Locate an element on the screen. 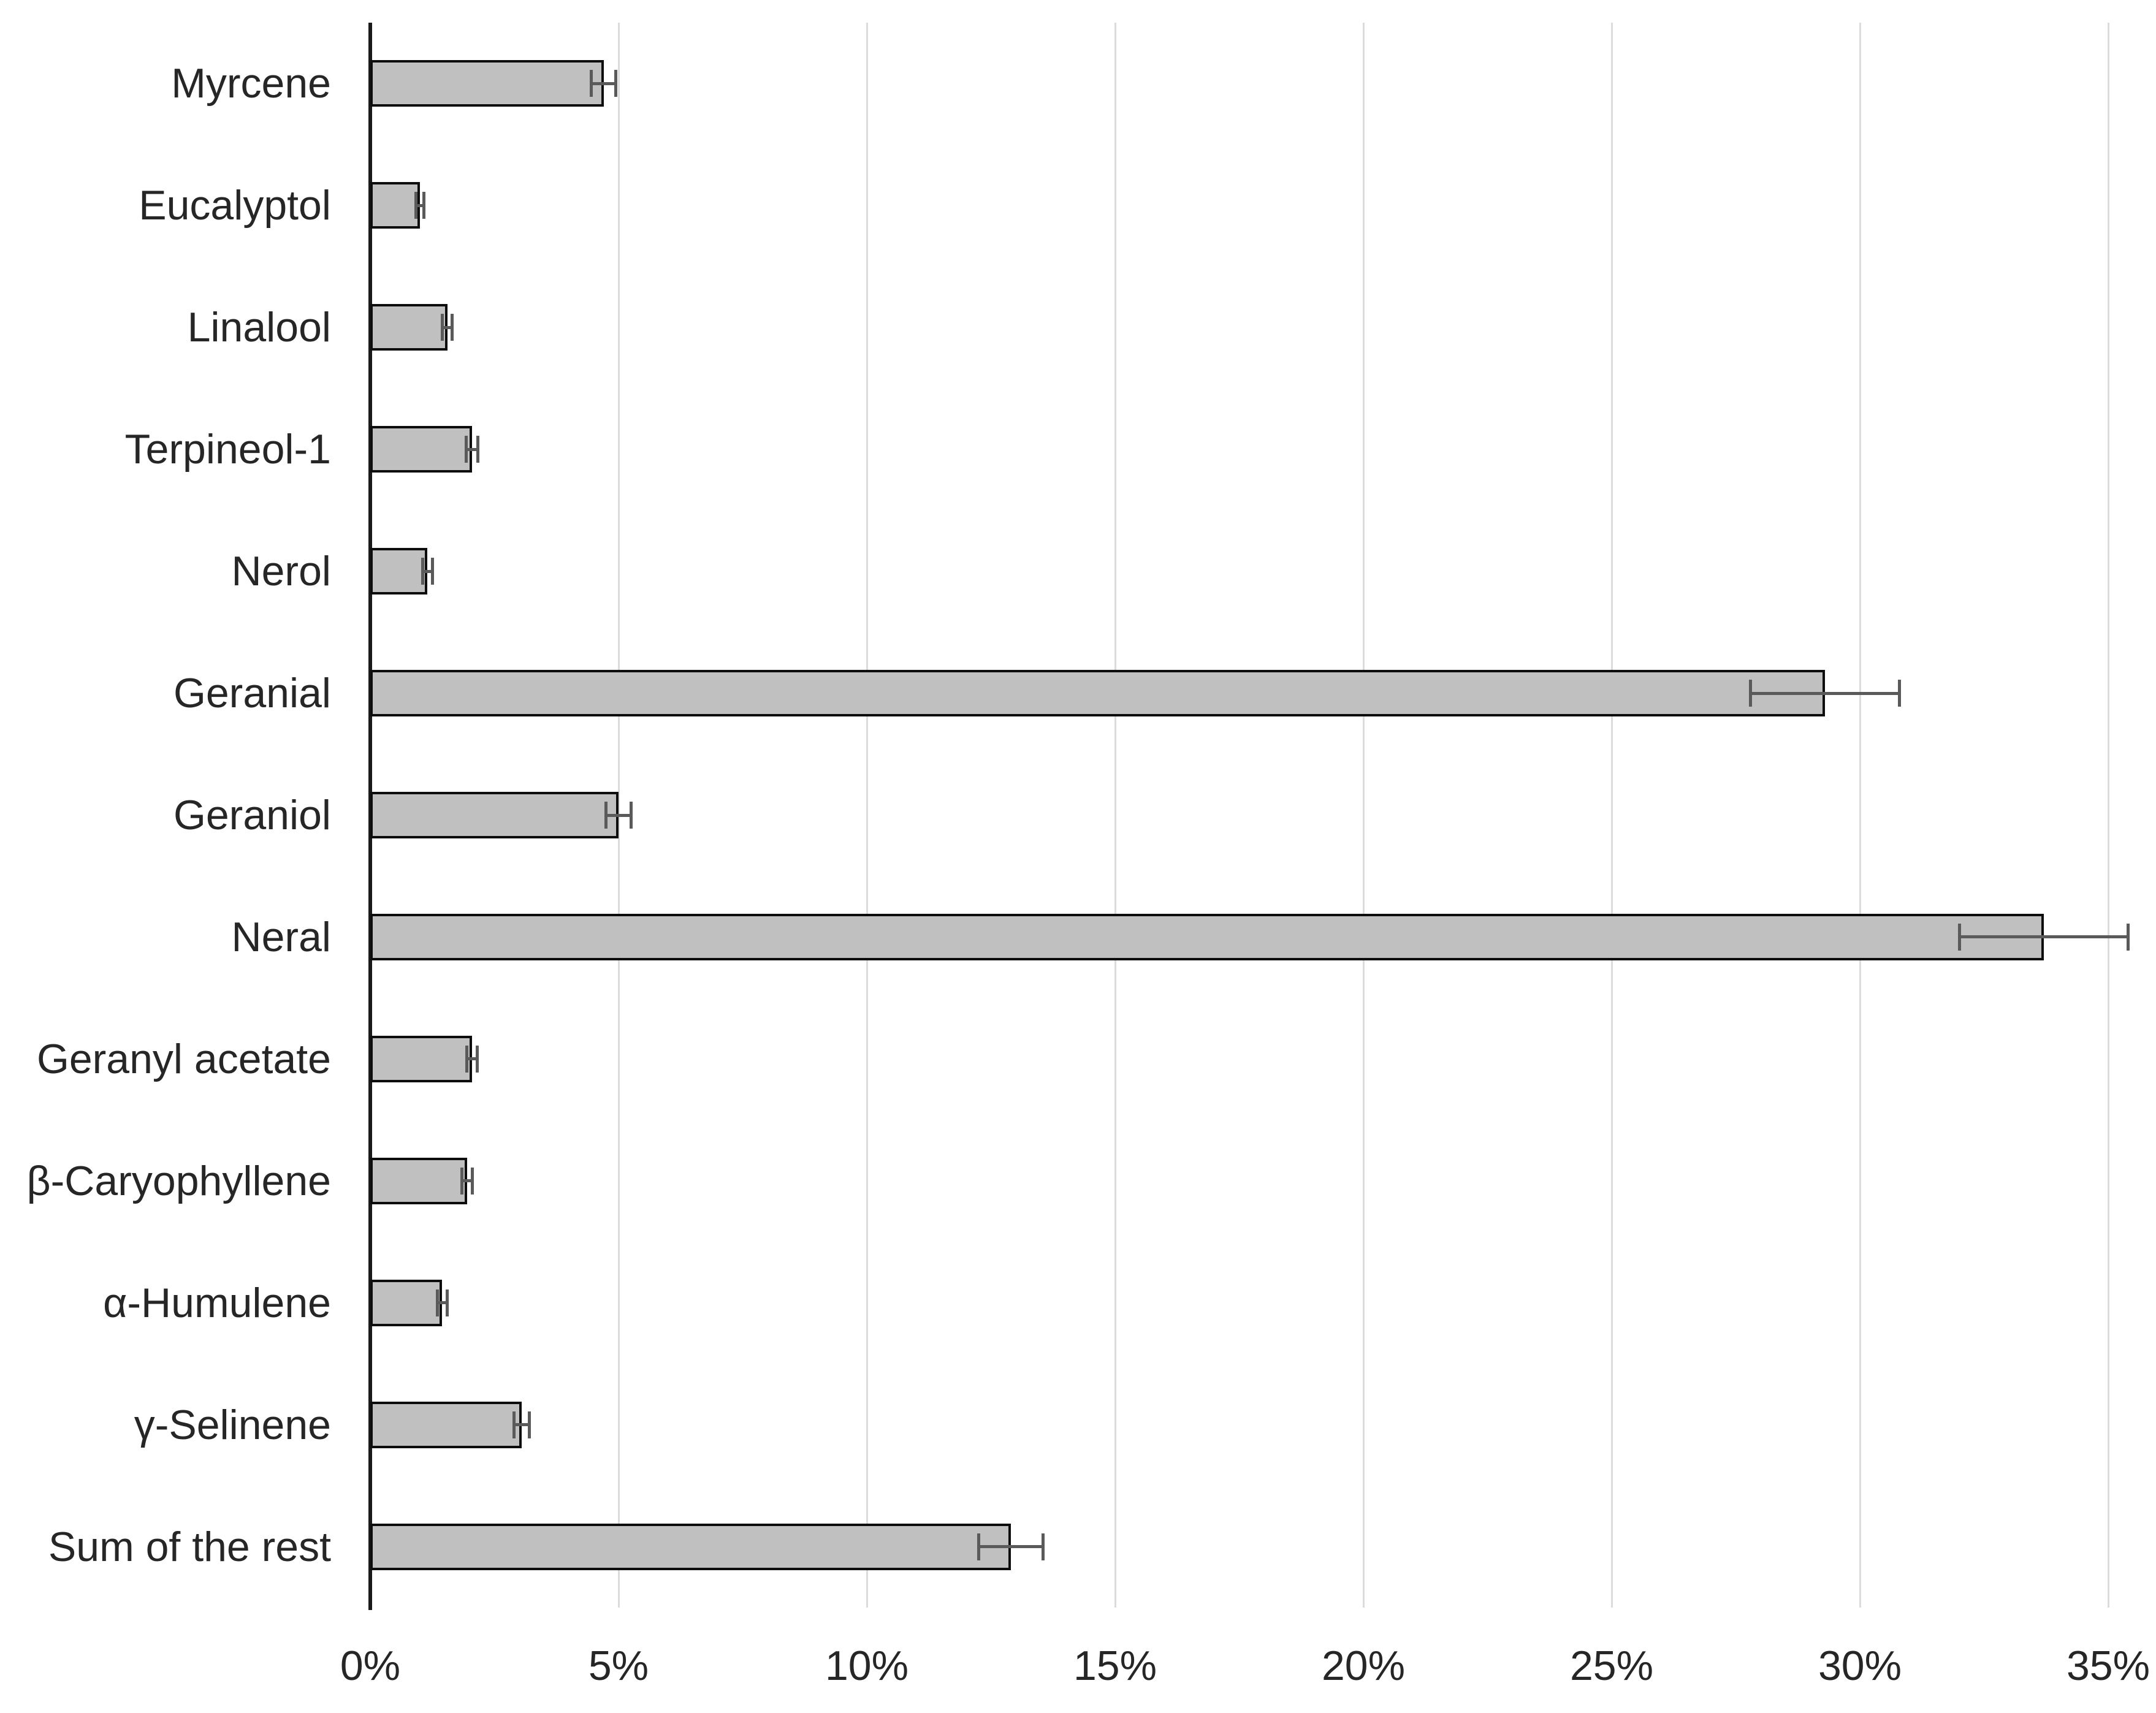 This screenshot has width=2156, height=1713. error-cap-right-neral is located at coordinates (2128, 937).